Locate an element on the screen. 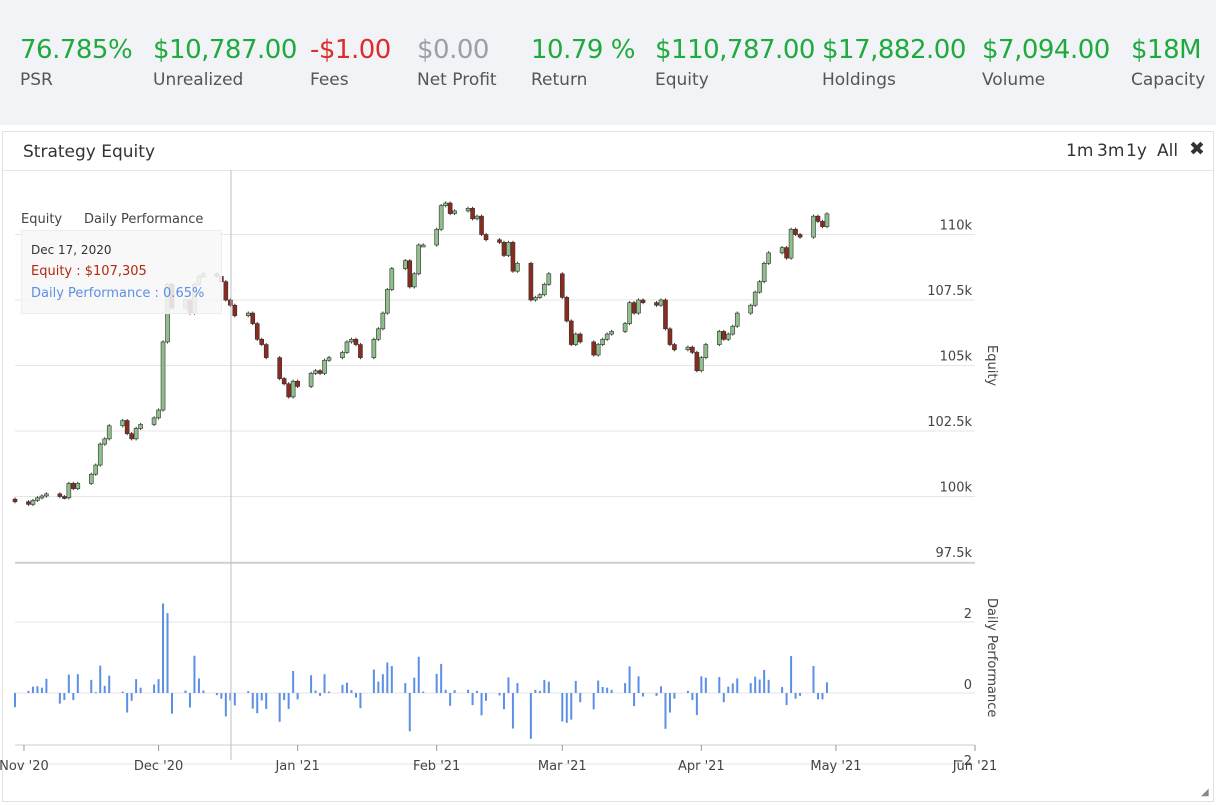 The height and width of the screenshot is (805, 1216). stat-label: Volume is located at coordinates (1014, 80).